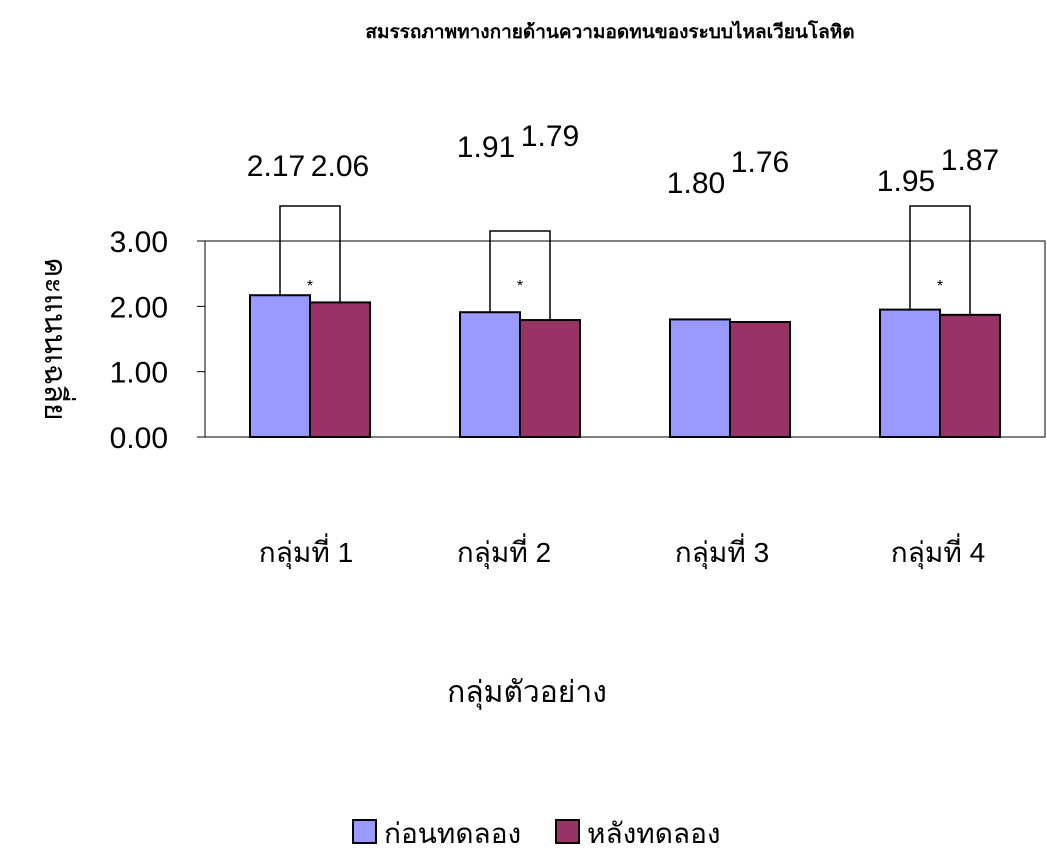 This screenshot has width=1047, height=862. Describe the element at coordinates (139, 242) in the screenshot. I see `y-tick-label: 3.00` at that location.